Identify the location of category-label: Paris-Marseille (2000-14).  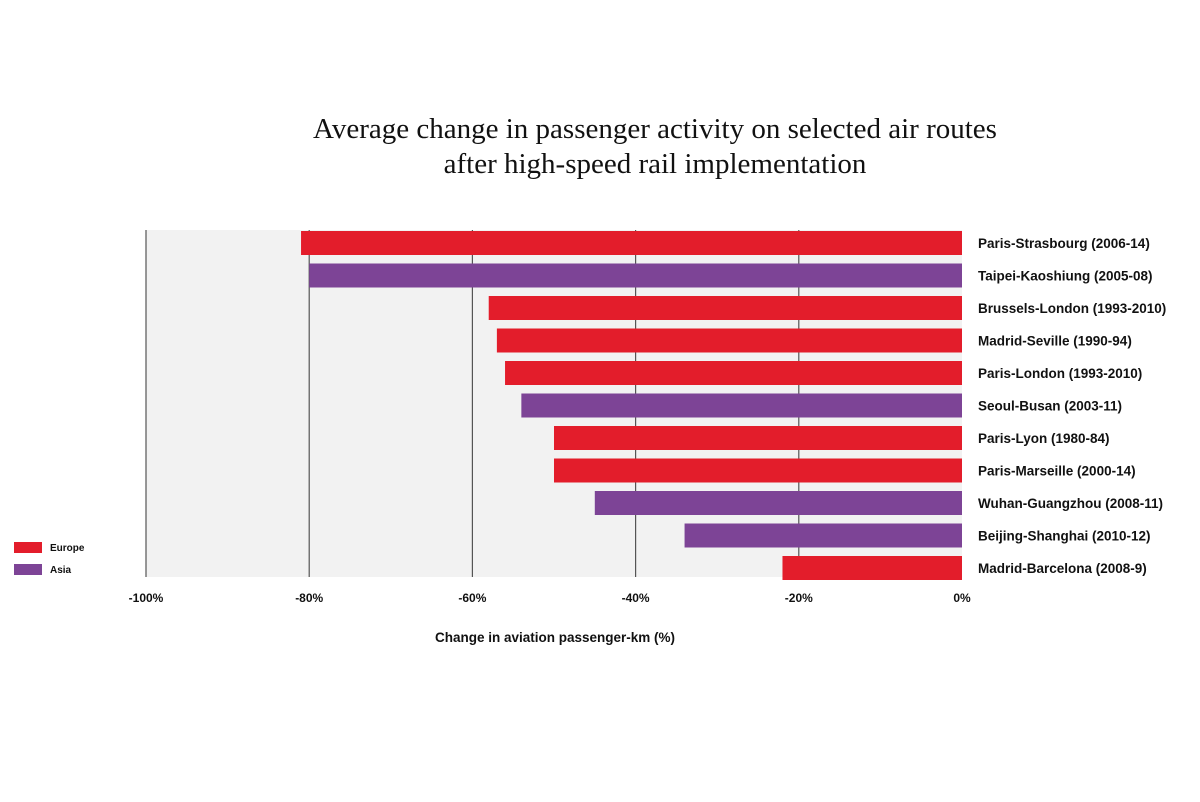
(1057, 471).